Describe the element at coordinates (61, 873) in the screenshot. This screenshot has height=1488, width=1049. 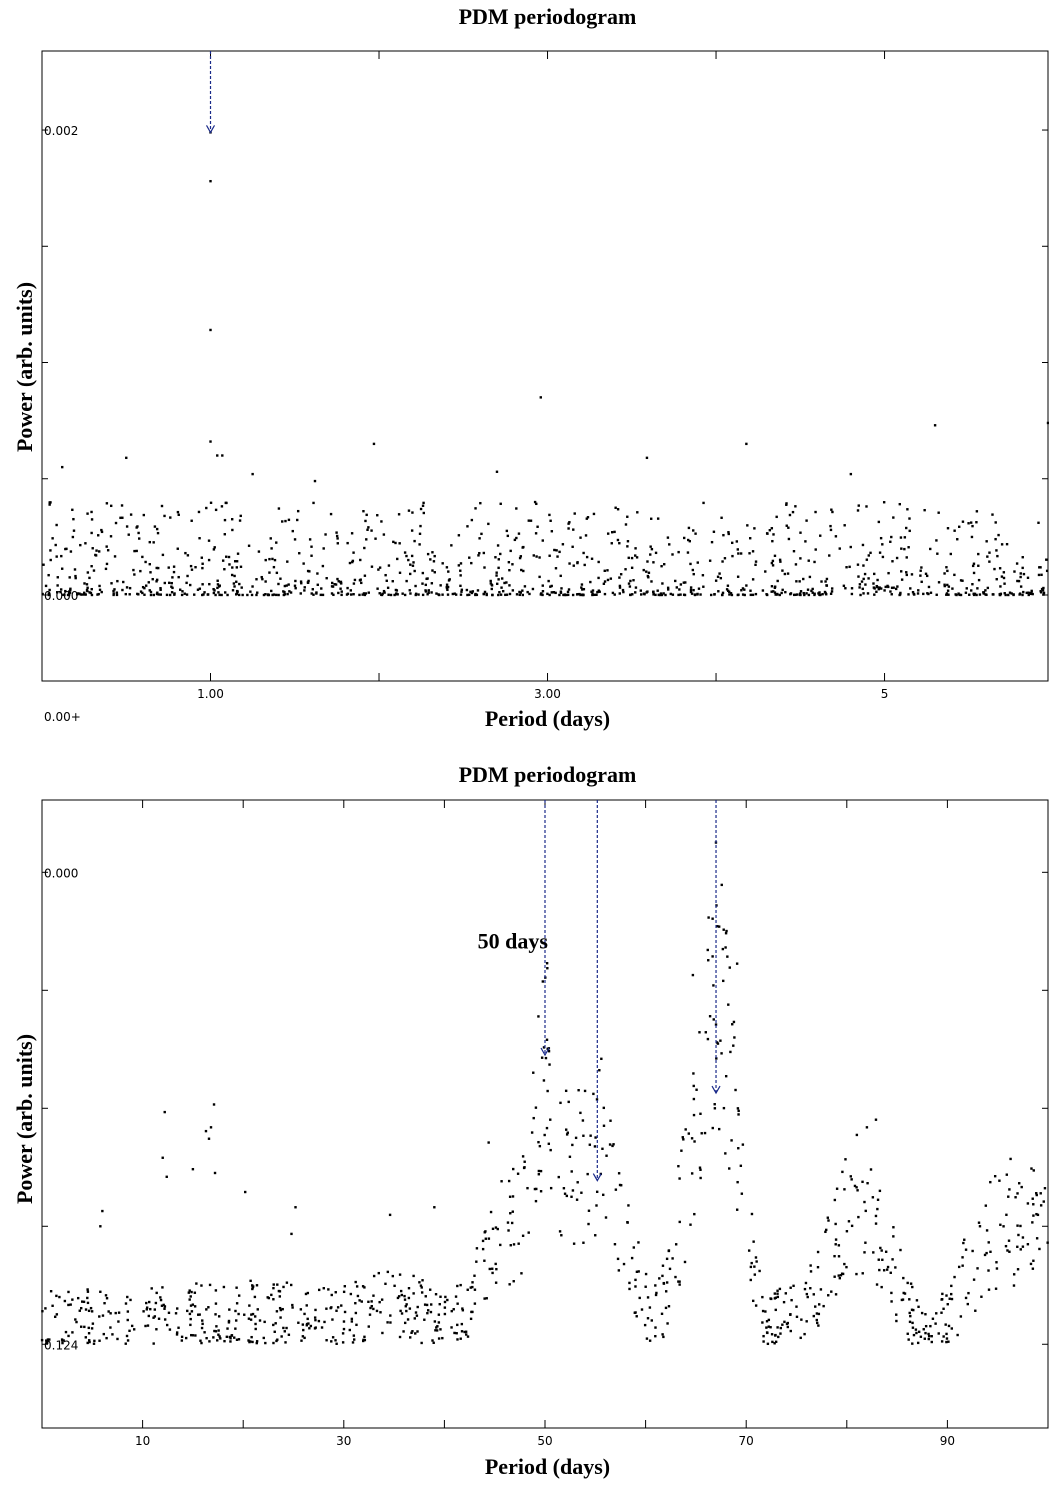
I see `y-tick-label: 0.000` at that location.